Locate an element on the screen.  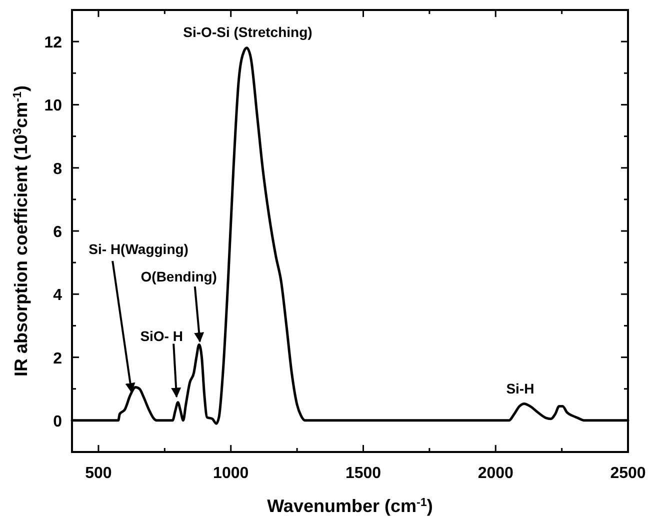
y-tick-label: 6 is located at coordinates (57, 232).